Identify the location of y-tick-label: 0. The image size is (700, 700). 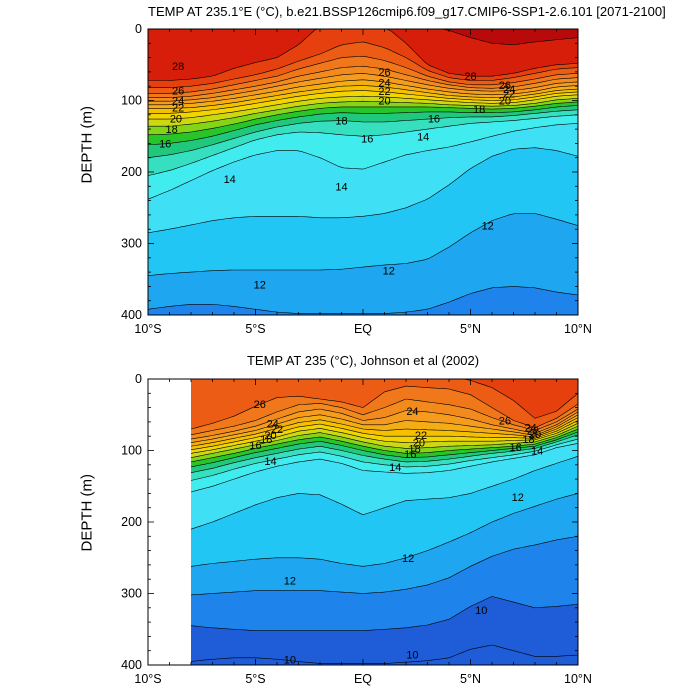
(138, 379).